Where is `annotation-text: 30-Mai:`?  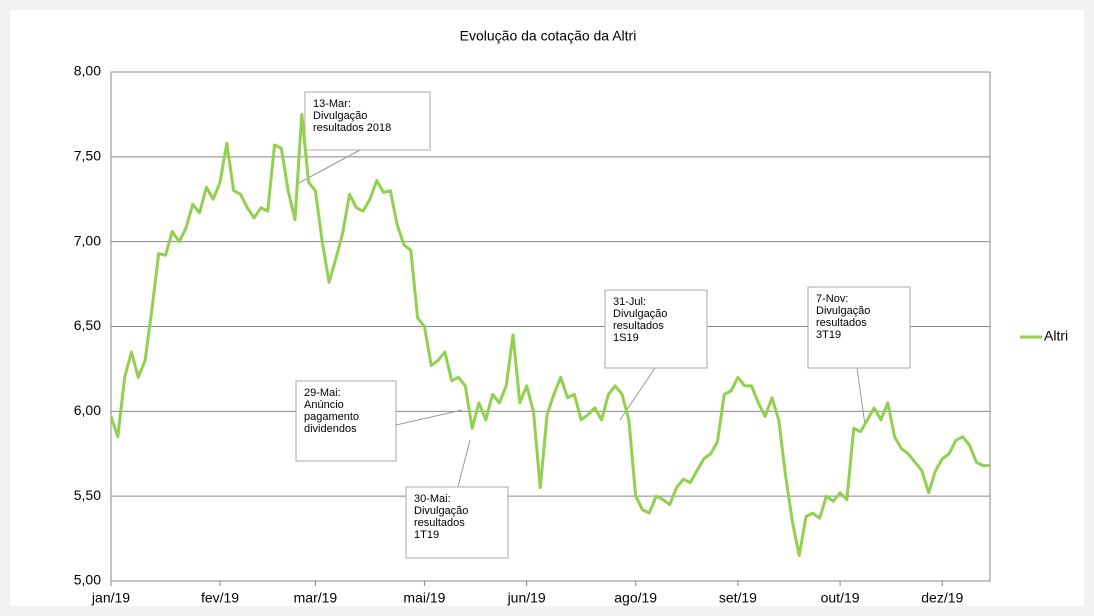
annotation-text: 30-Mai: is located at coordinates (432, 499).